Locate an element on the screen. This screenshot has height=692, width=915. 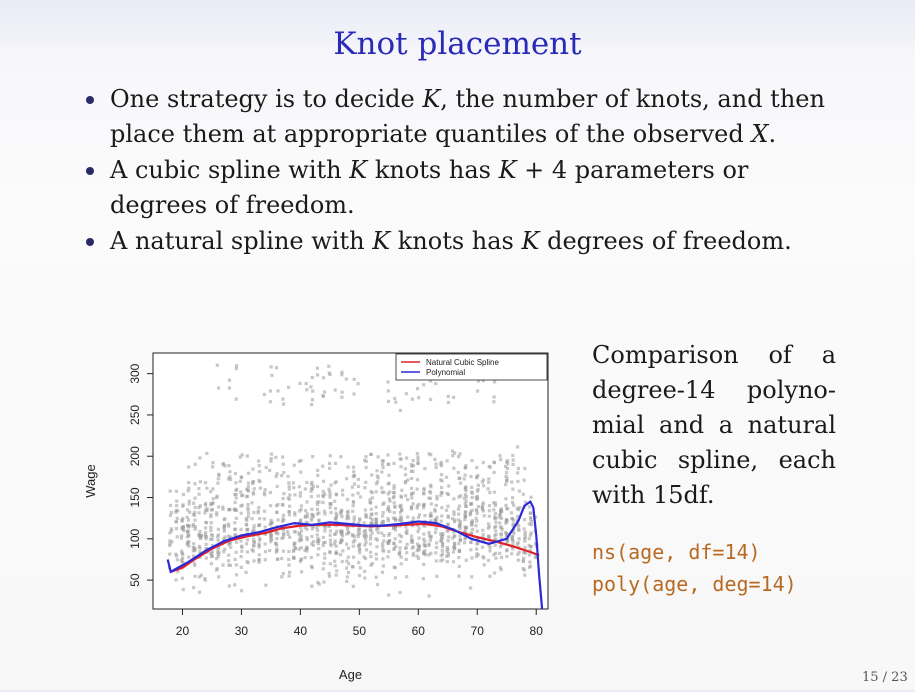
math-symbol: K is located at coordinates (530, 241).